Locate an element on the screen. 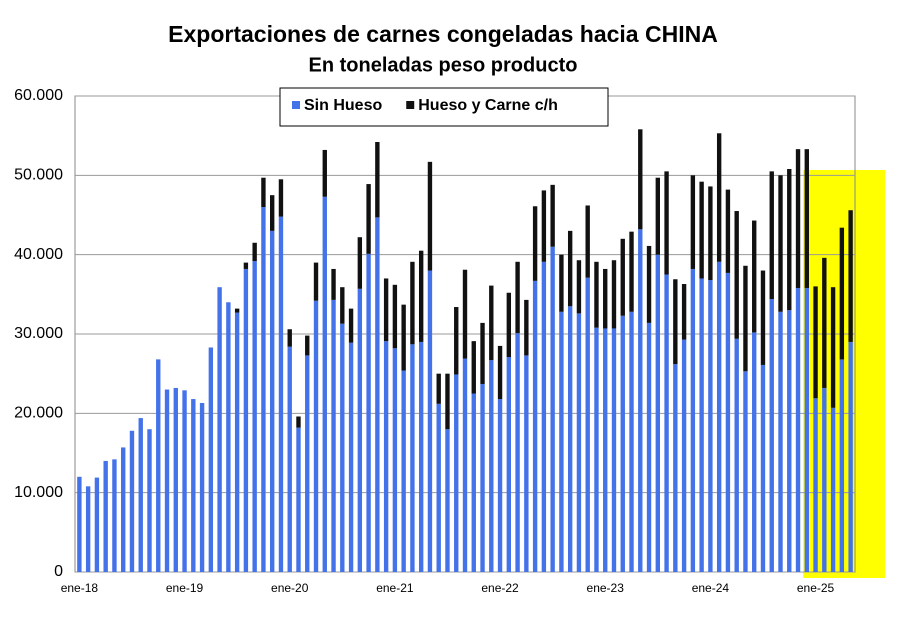 This screenshot has height=617, width=900. legend-label: Hueso y Carne c/h is located at coordinates (488, 105).